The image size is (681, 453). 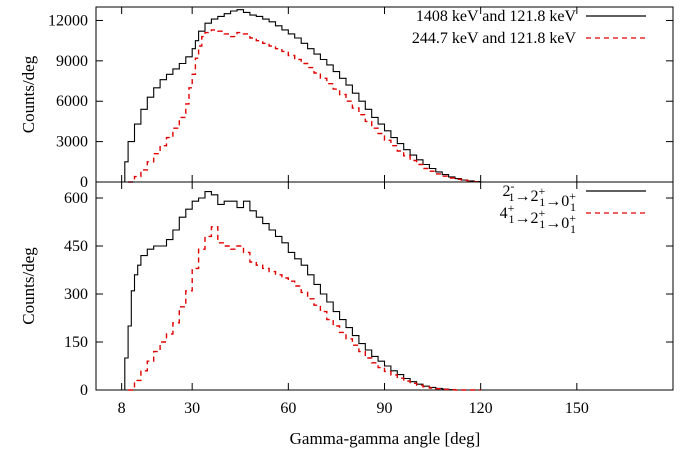 What do you see at coordinates (494, 38) in the screenshot?
I see `top-legend-label-1: 244.7 keV and 121.8 keV` at bounding box center [494, 38].